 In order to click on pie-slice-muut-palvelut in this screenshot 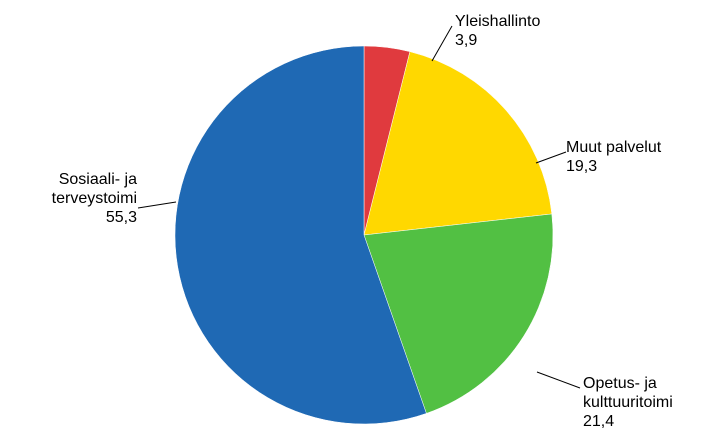, I will do `click(458, 143)`.